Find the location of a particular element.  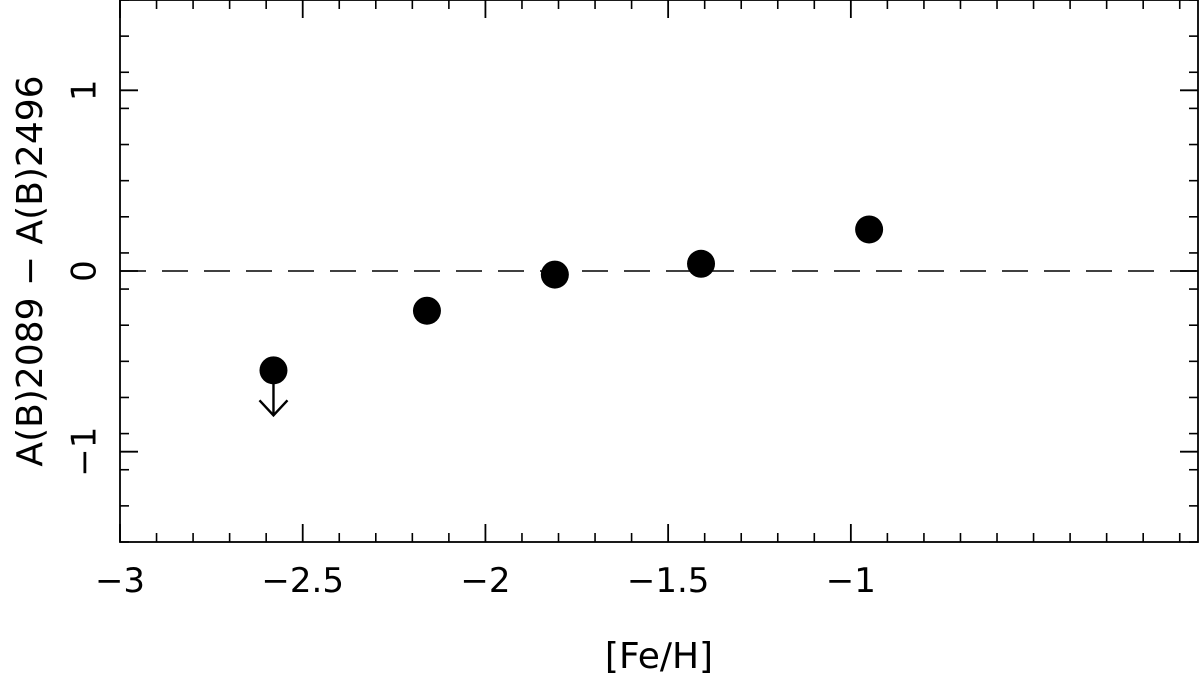

y-tick-label: 1 is located at coordinates (85, 91).